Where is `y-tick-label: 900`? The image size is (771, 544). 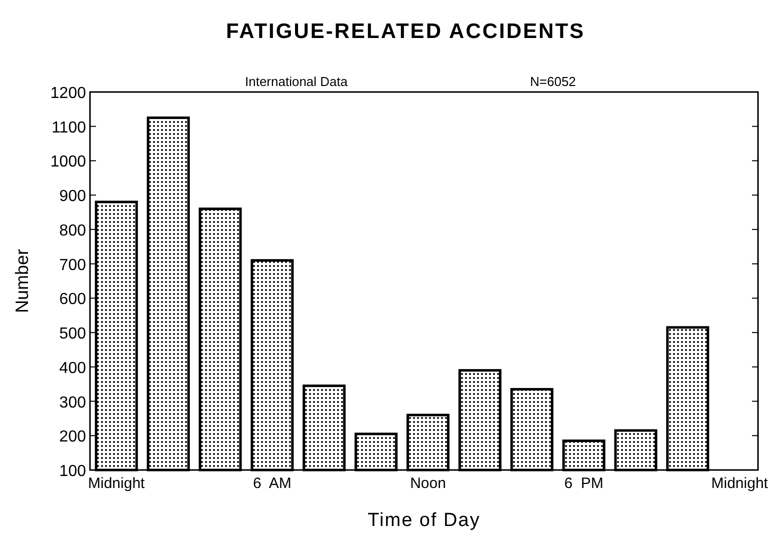 y-tick-label: 900 is located at coordinates (72, 197).